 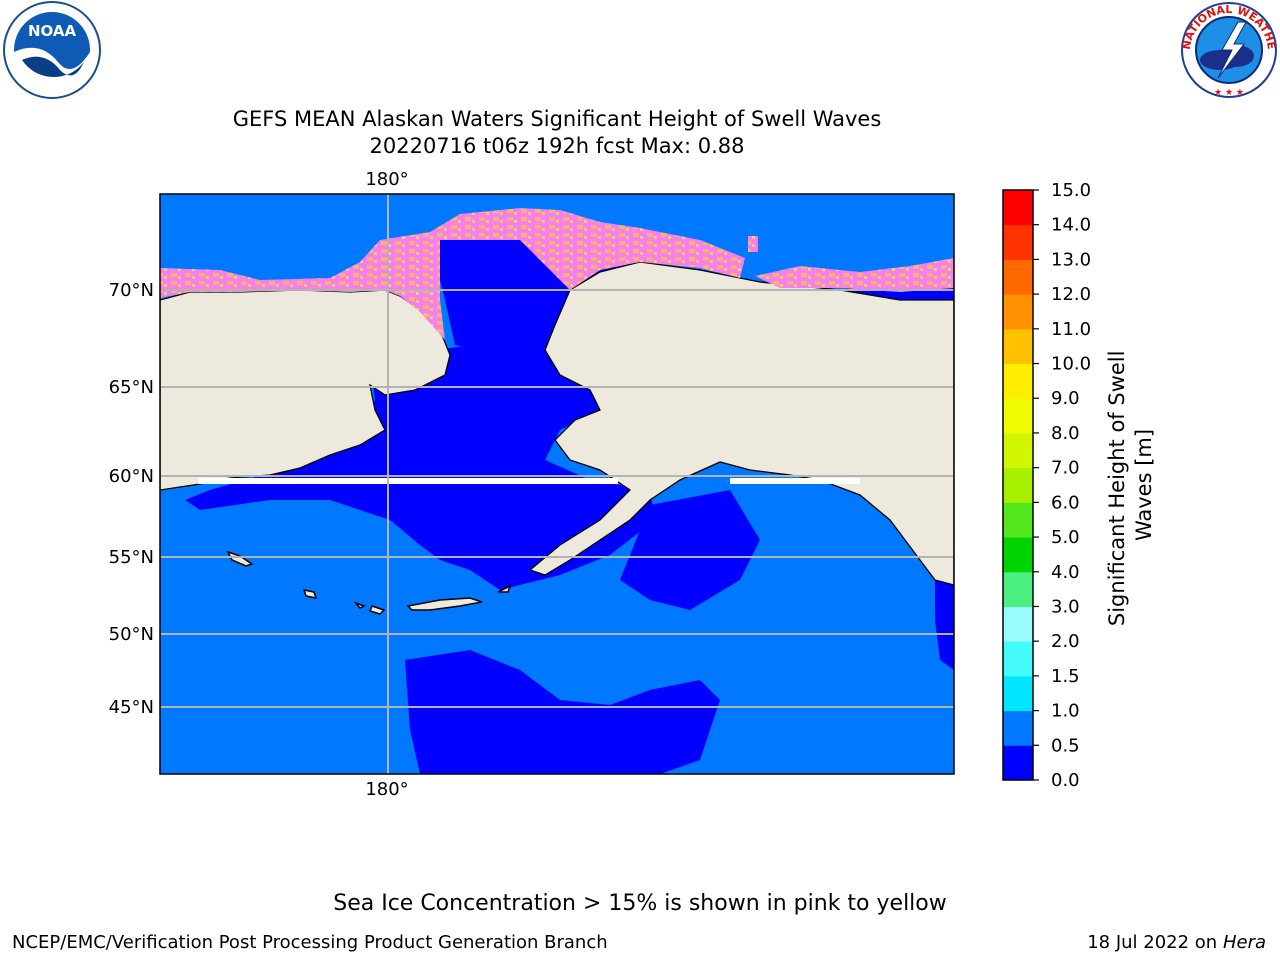 I want to click on no-data-strip-east, so click(x=795, y=481).